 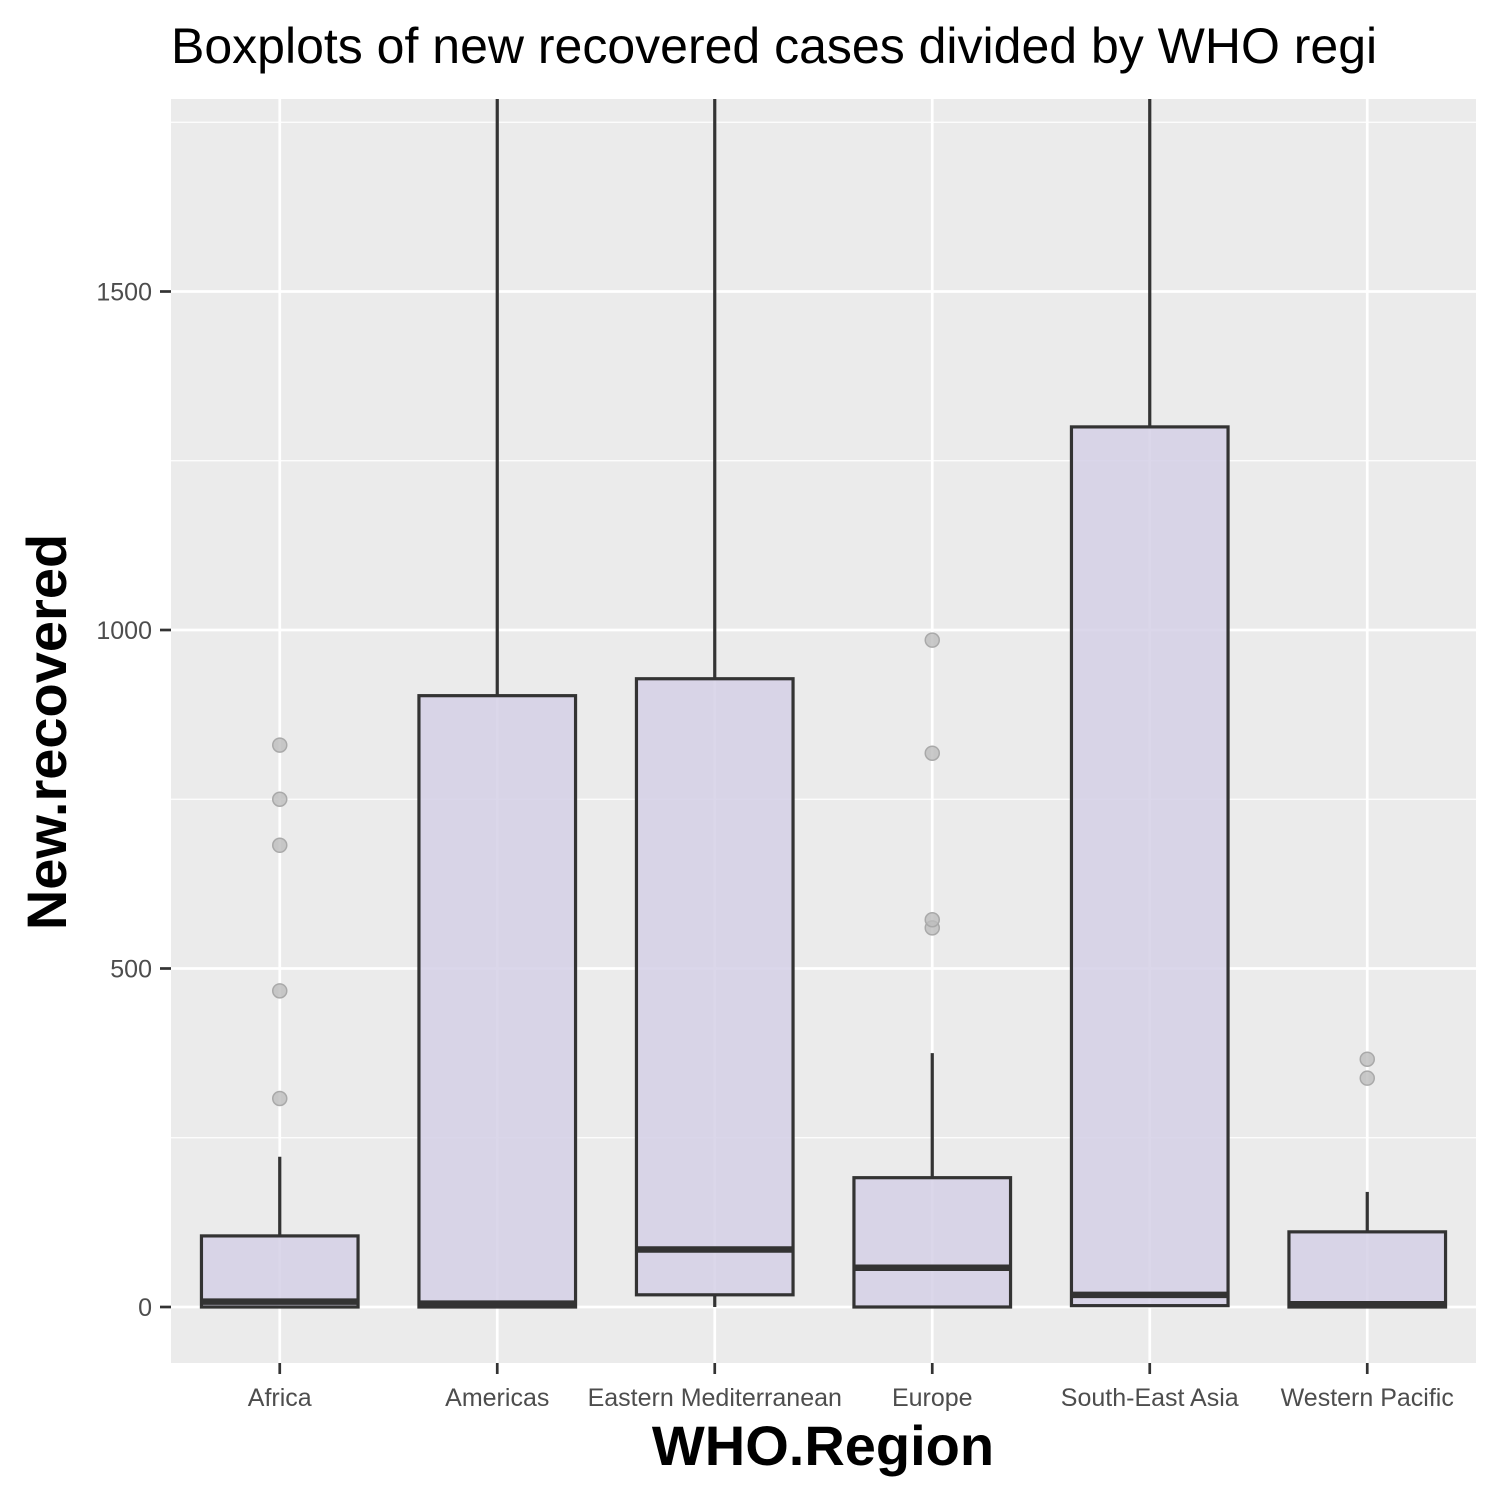 I want to click on y-tick-label: 1000, so click(x=124, y=631).